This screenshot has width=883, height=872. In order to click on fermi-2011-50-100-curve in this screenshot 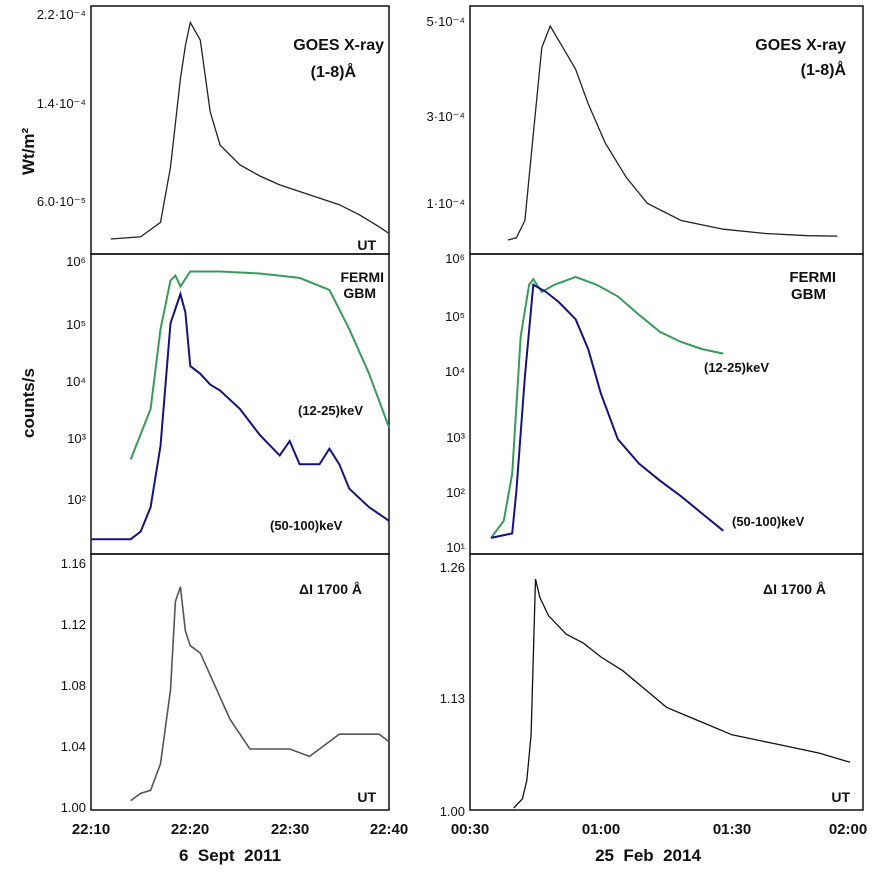, I will do `click(240, 415)`.